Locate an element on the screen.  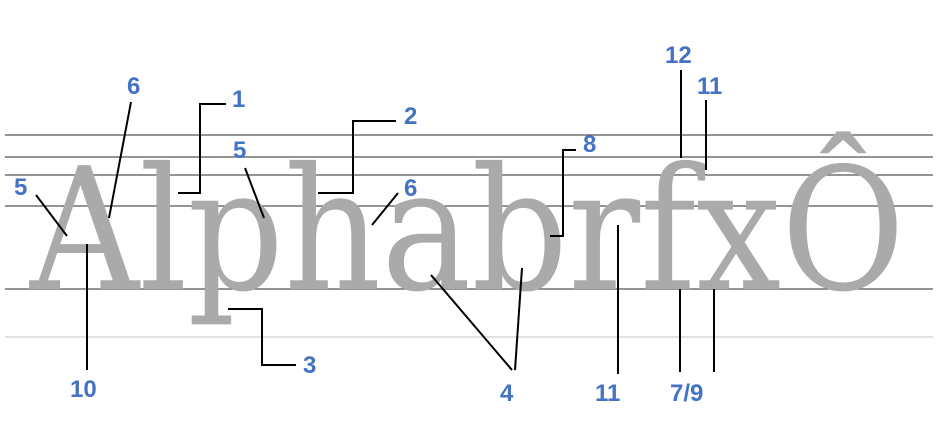
callout-12: 12 is located at coordinates (678, 55).